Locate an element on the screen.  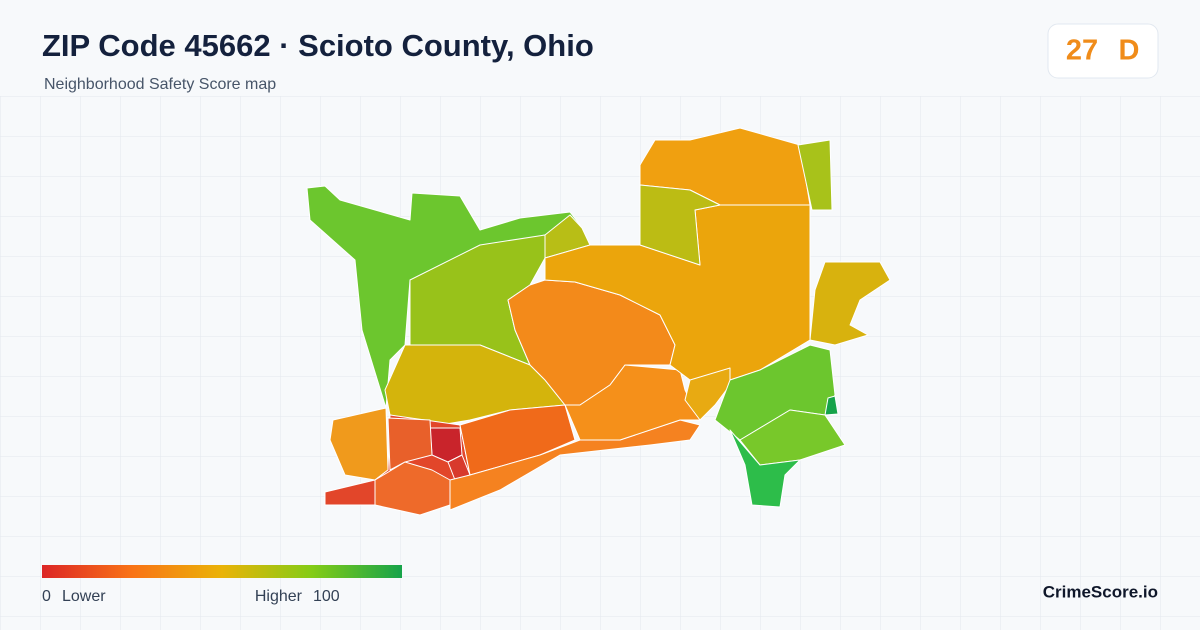
legend-max-label: Higher is located at coordinates (279, 596).